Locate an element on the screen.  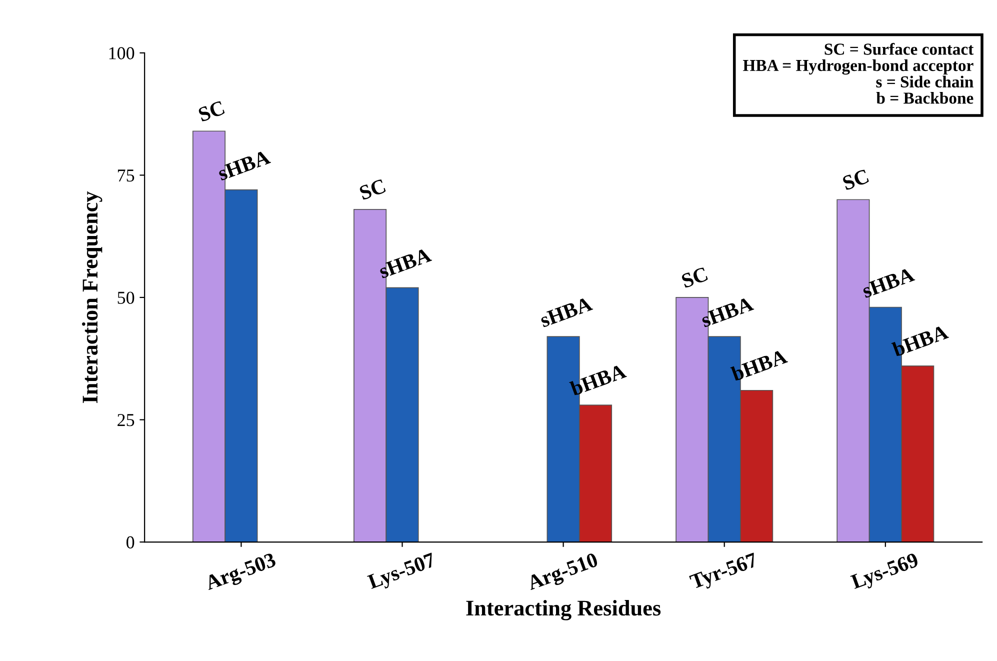
annotation: s = Side chain is located at coordinates (925, 82).